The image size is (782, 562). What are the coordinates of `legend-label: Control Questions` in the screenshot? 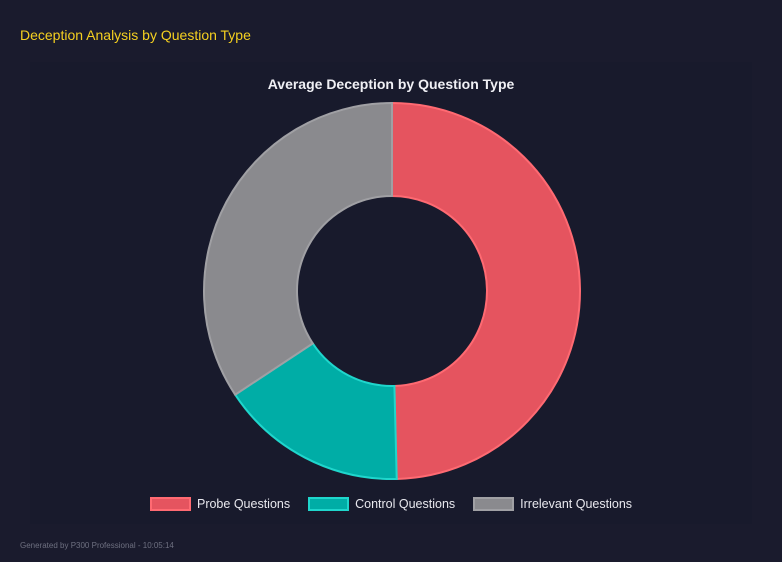 It's located at (405, 504).